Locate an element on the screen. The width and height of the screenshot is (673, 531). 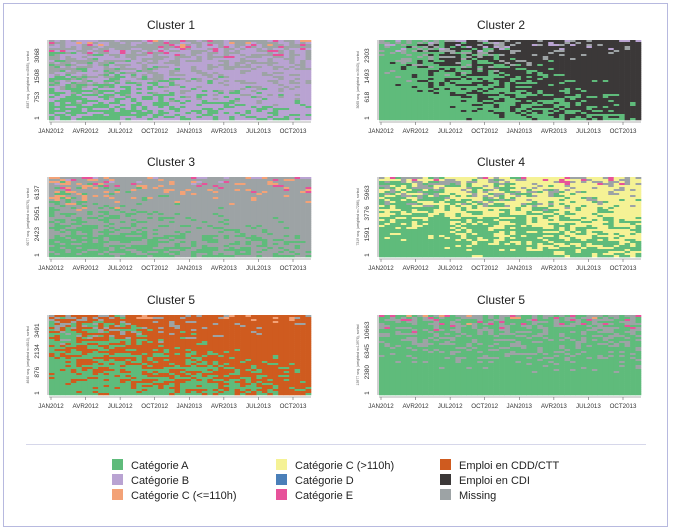
x-tick-label: AVR2012 is located at coordinates (416, 131).